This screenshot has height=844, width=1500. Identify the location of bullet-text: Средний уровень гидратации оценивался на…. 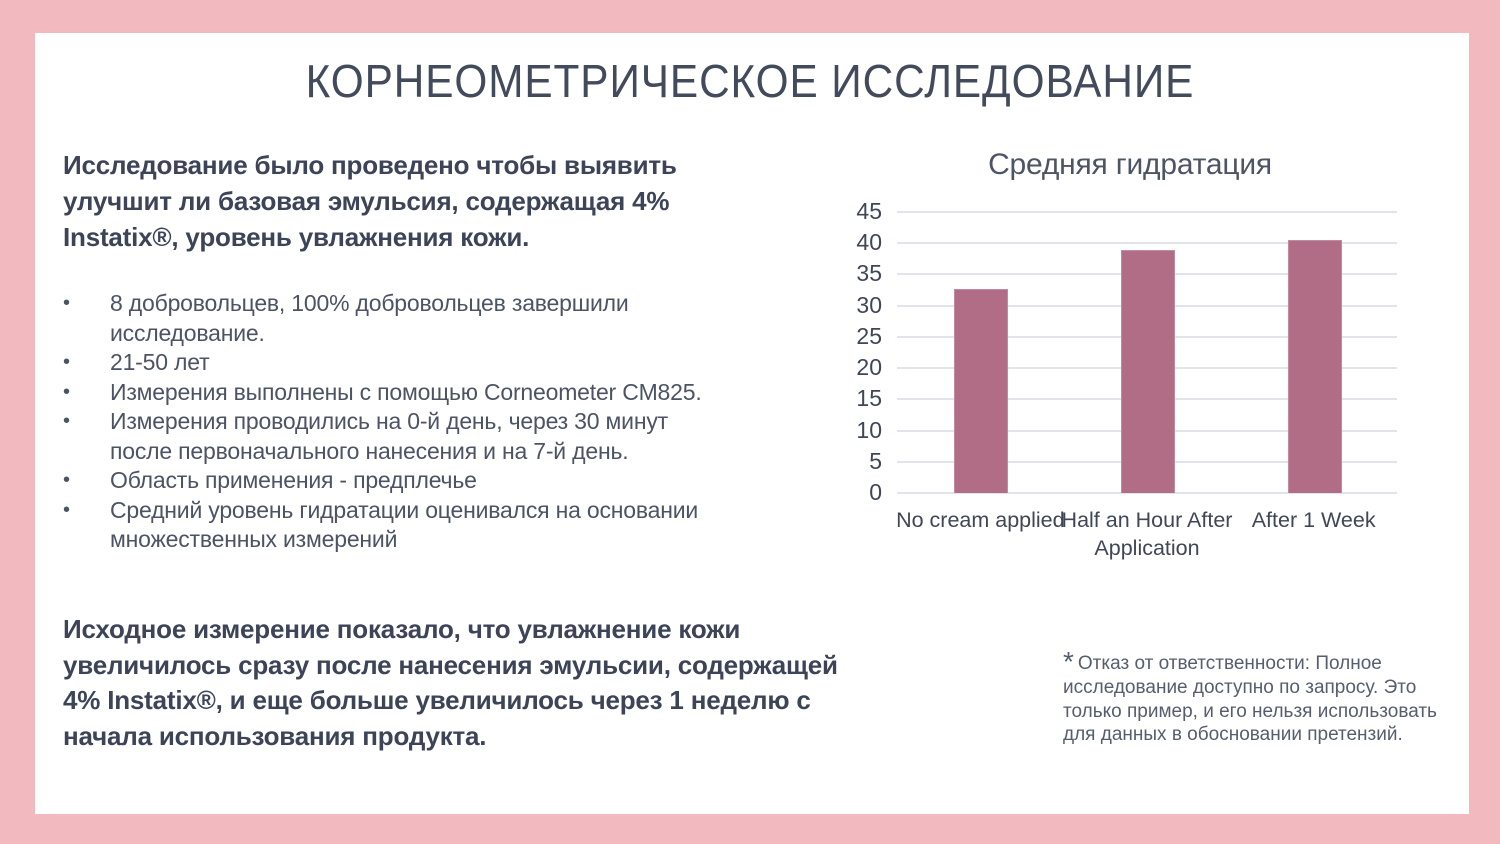
(404, 524).